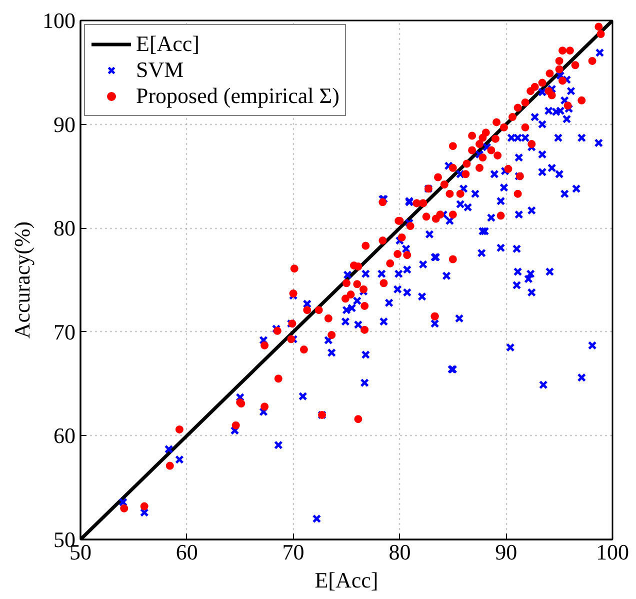  I want to click on legend-label: SVM, so click(160, 70).